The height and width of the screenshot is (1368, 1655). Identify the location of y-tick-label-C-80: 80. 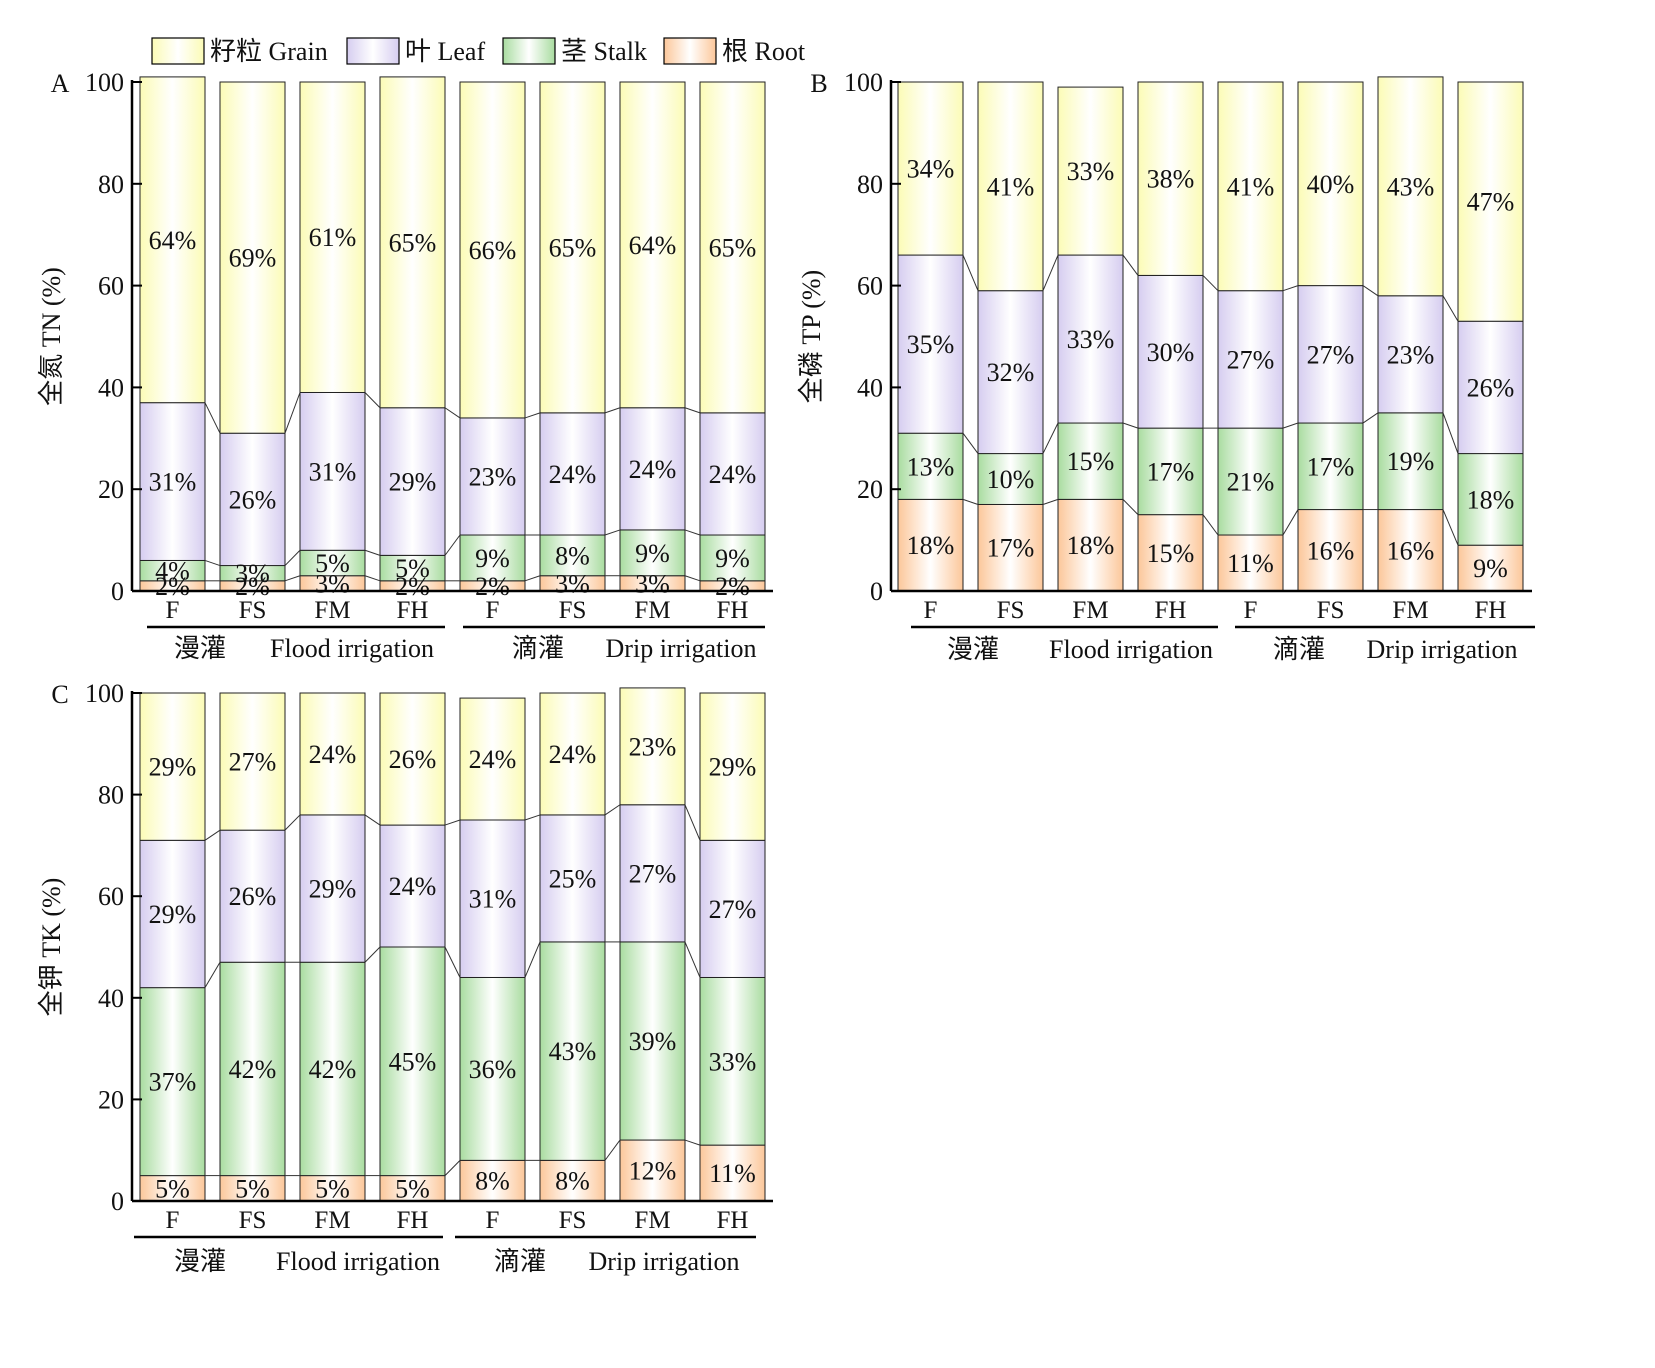
(111, 795).